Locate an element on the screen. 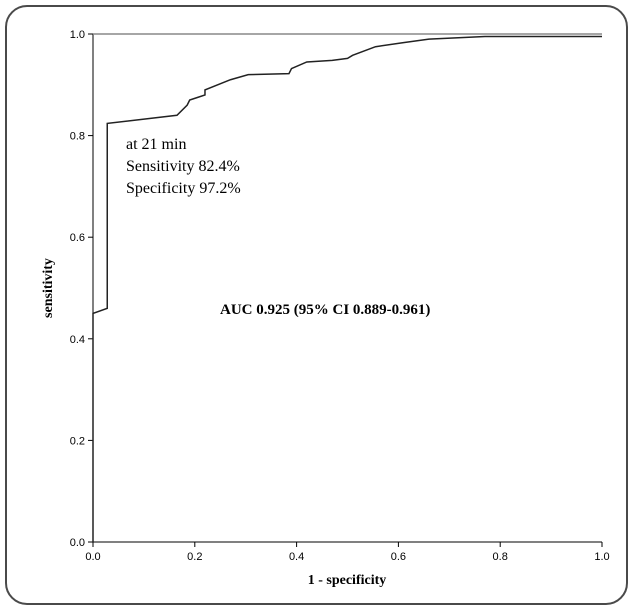  x-tick-label: 0.8 is located at coordinates (500, 557).